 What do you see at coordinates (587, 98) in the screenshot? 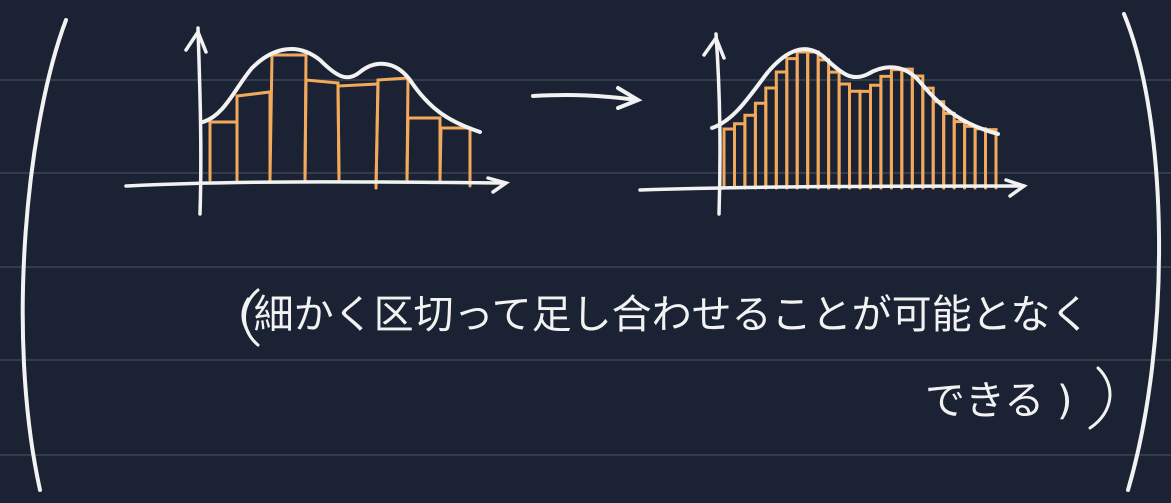
I see `transition-arrow` at bounding box center [587, 98].